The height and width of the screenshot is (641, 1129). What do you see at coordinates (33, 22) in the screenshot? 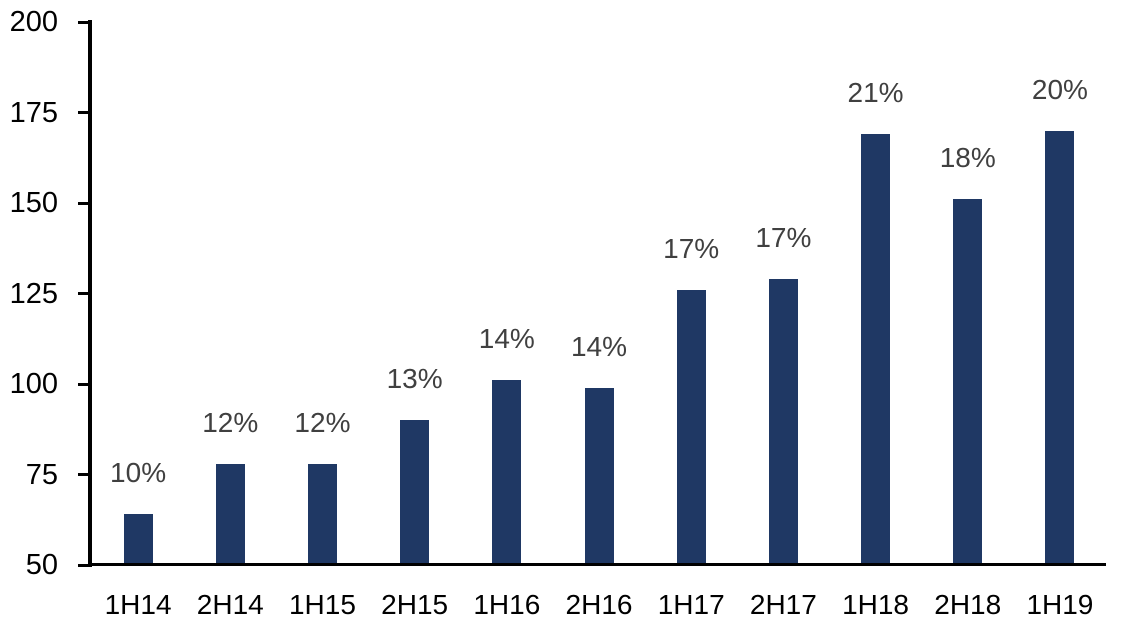
I see `y-axis-tick-label: 200` at bounding box center [33, 22].